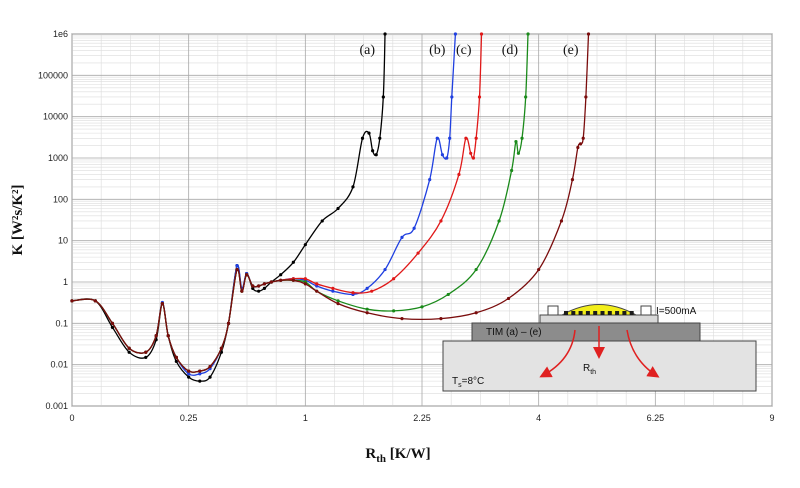 The image size is (800, 488). I want to click on x-axis-title: Rth [K/W], so click(397, 455).